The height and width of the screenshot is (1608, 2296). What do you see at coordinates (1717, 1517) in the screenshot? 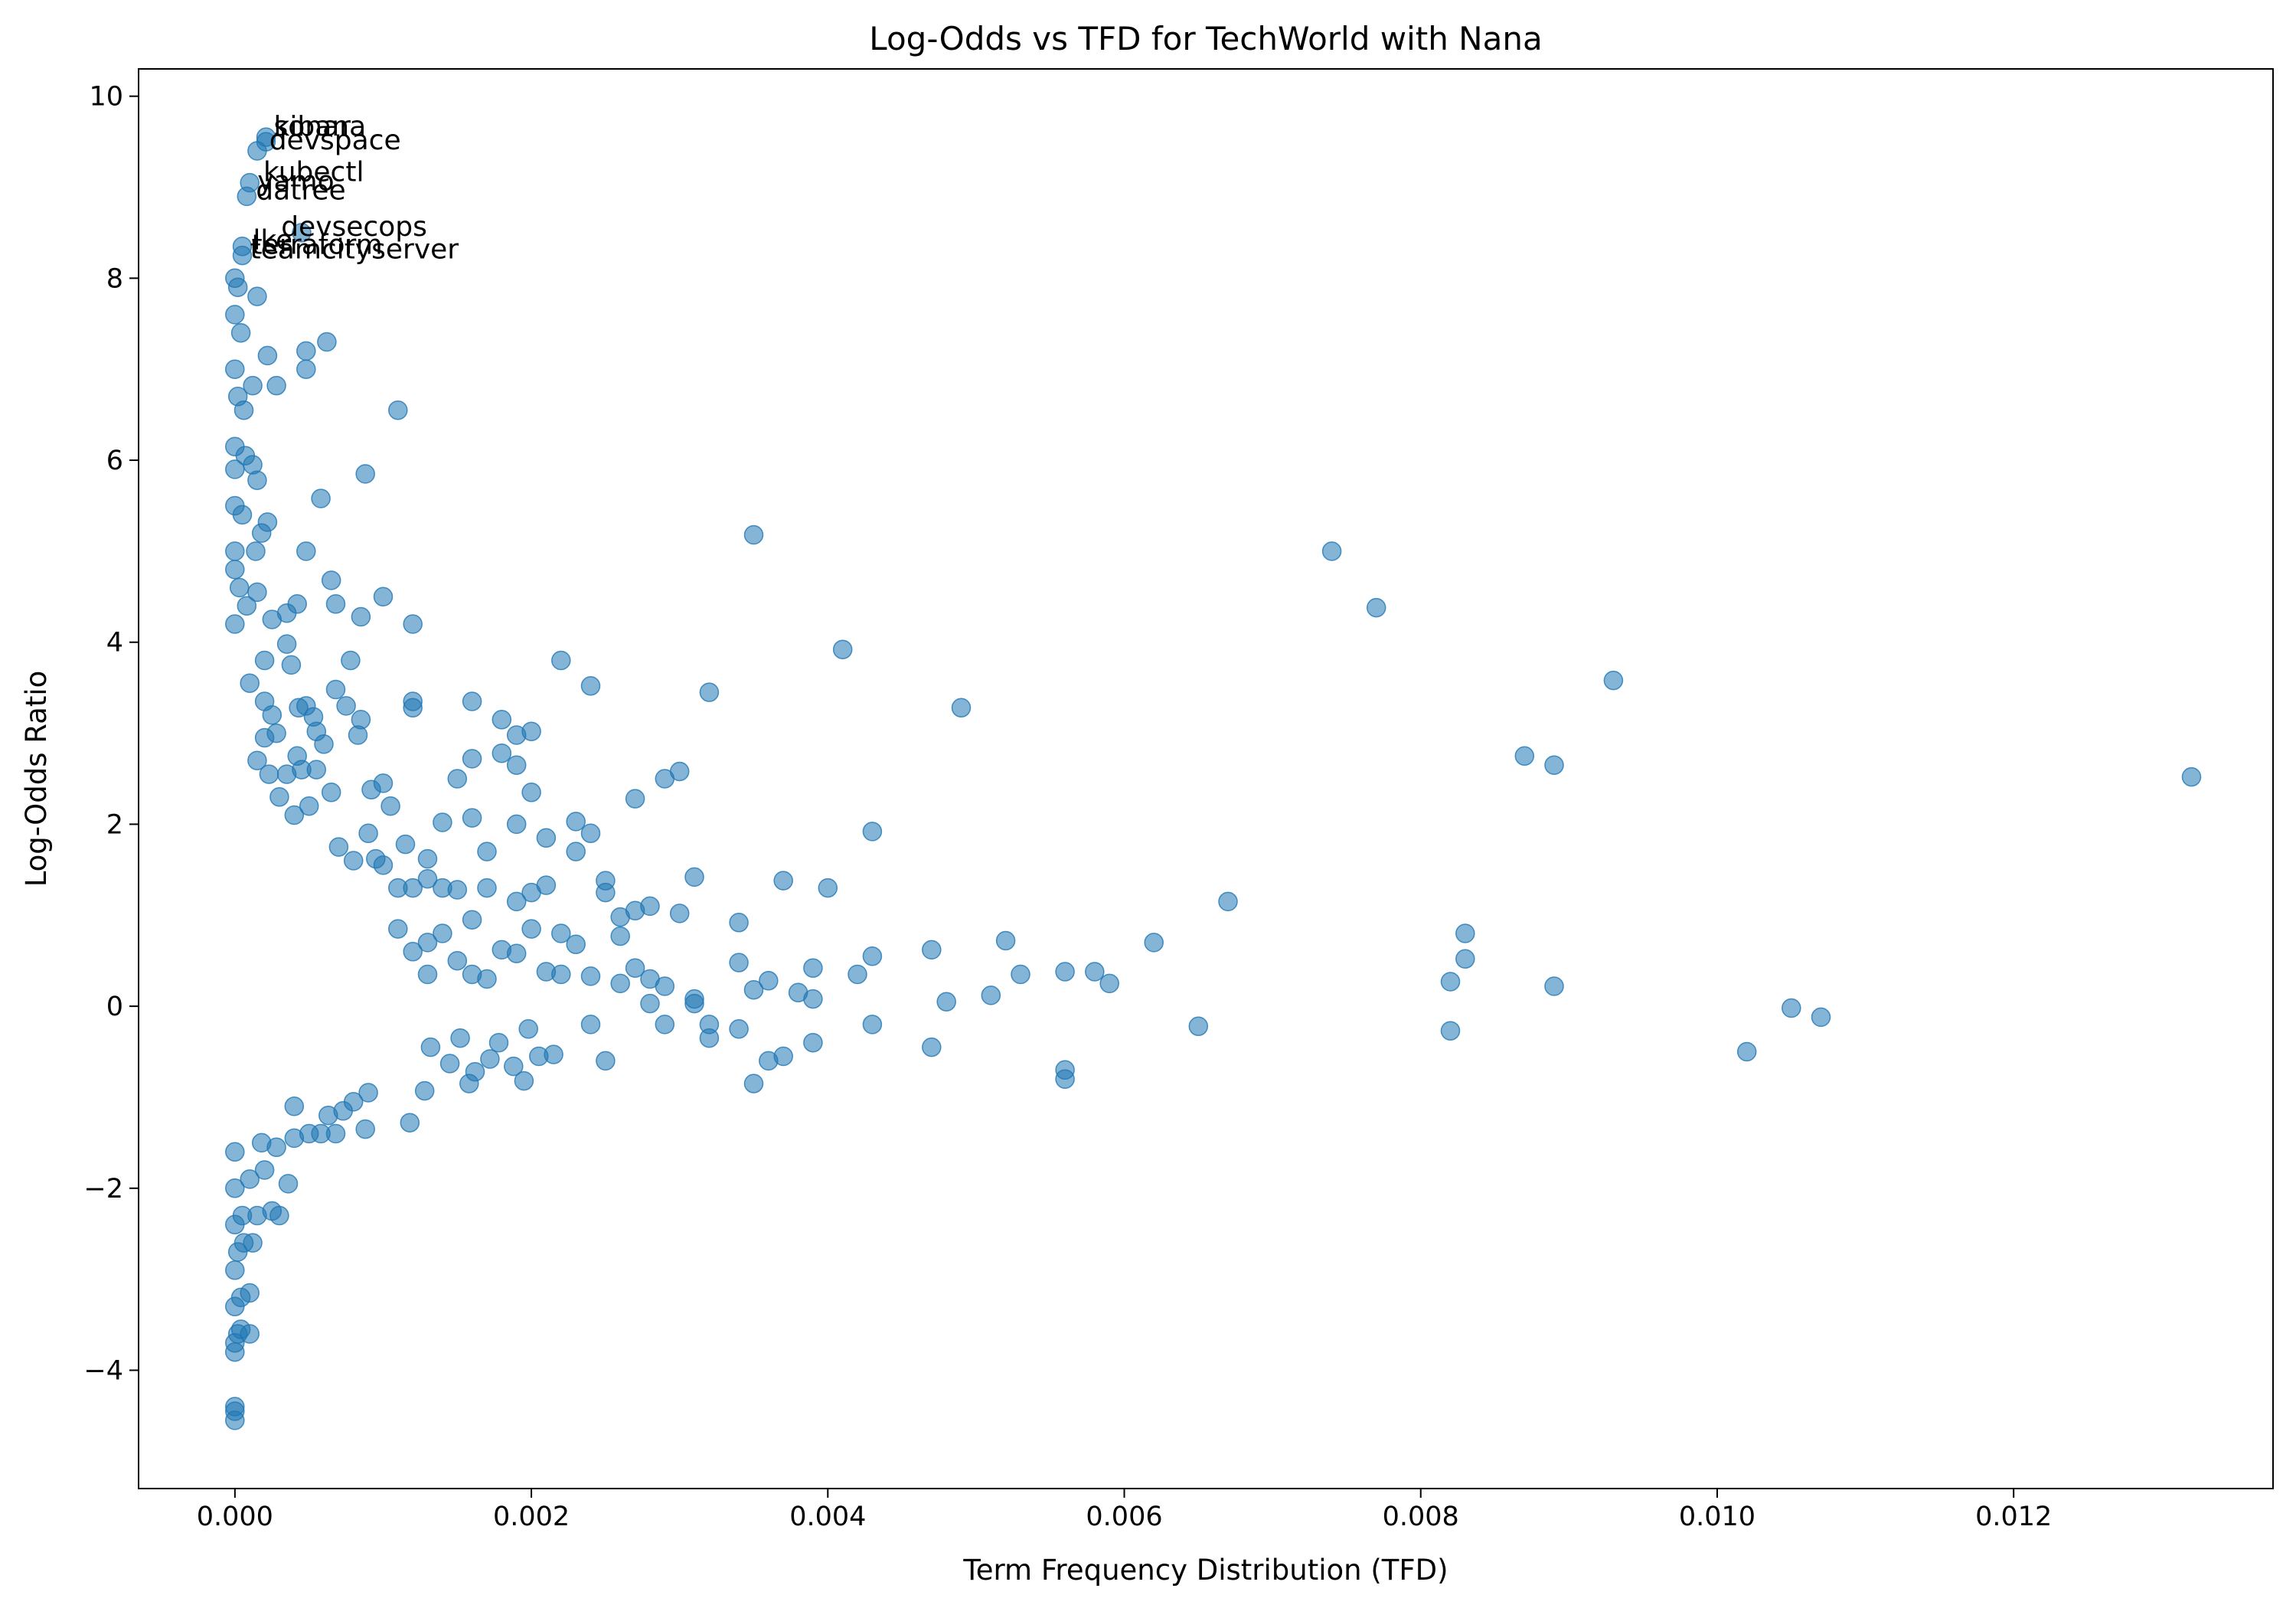
I see `x-tick-label: 0.010` at bounding box center [1717, 1517].